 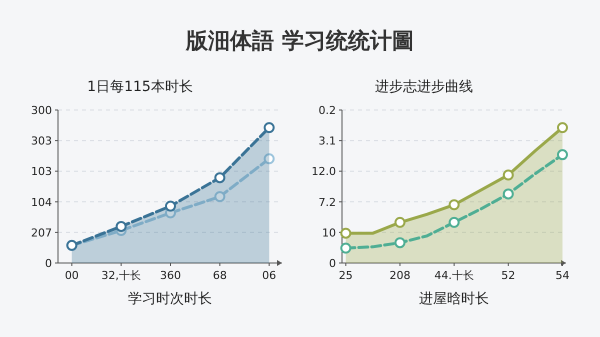 I want to click on text: 7.2, so click(x=327, y=202).